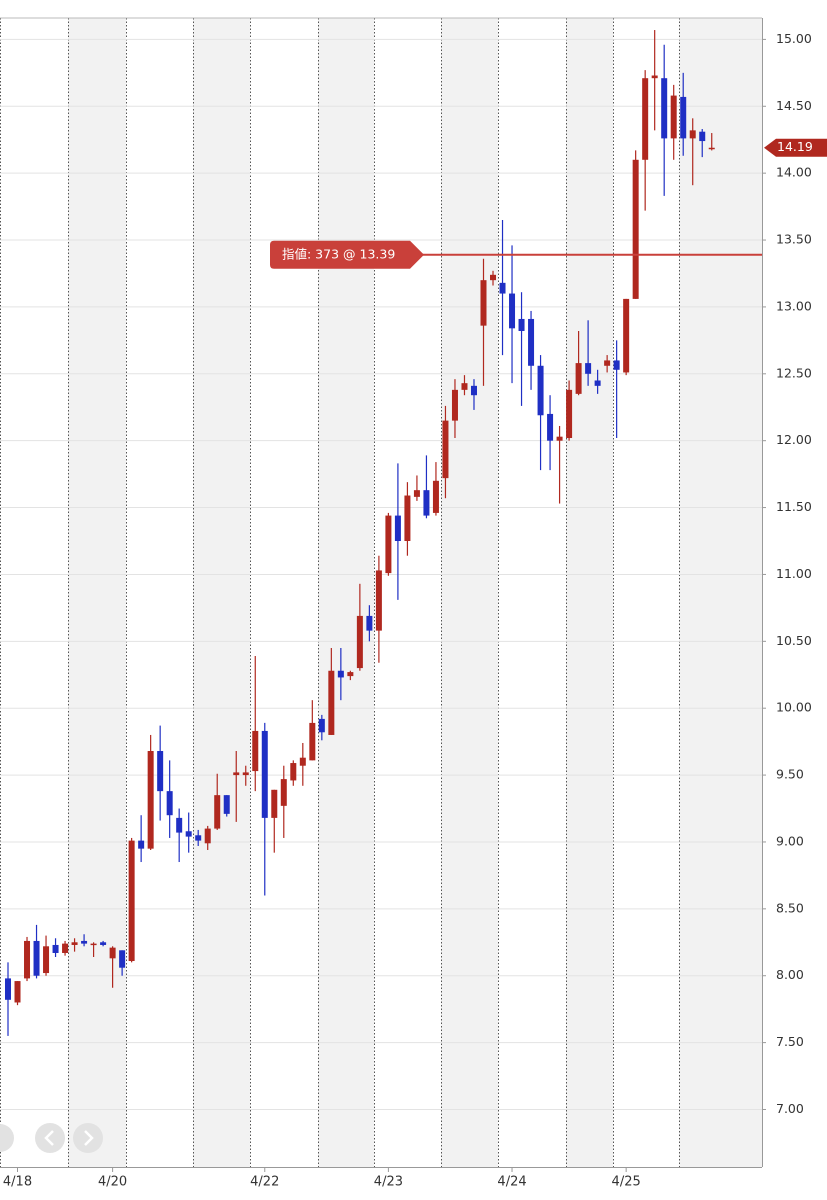  I want to click on order-label-box, so click(347, 254).